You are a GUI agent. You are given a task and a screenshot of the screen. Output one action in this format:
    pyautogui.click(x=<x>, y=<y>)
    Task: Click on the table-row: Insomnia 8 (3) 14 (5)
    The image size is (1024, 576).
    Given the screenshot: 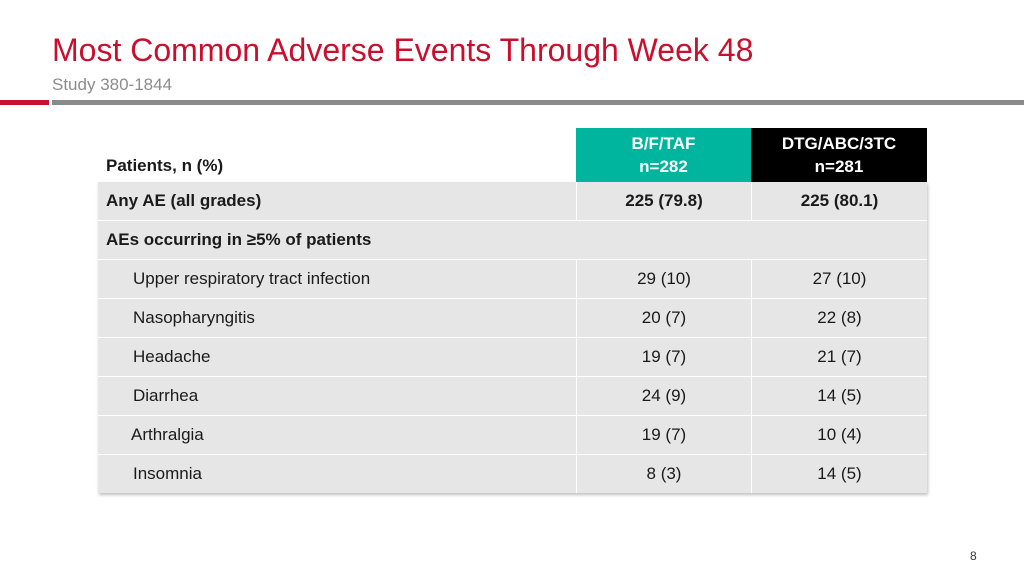 What is the action you would take?
    pyautogui.click(x=512, y=473)
    